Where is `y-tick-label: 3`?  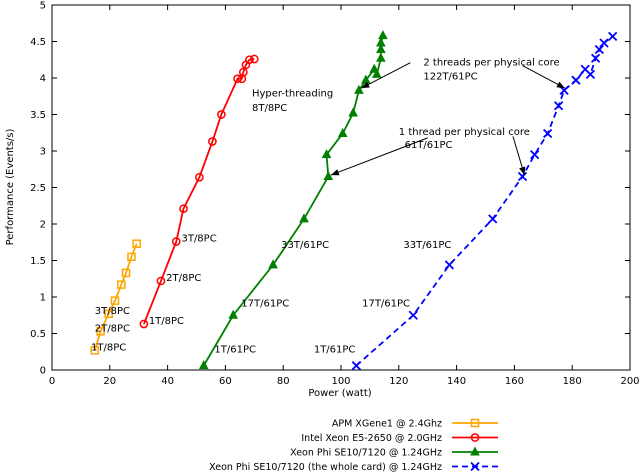 y-tick-label: 3 is located at coordinates (43, 152).